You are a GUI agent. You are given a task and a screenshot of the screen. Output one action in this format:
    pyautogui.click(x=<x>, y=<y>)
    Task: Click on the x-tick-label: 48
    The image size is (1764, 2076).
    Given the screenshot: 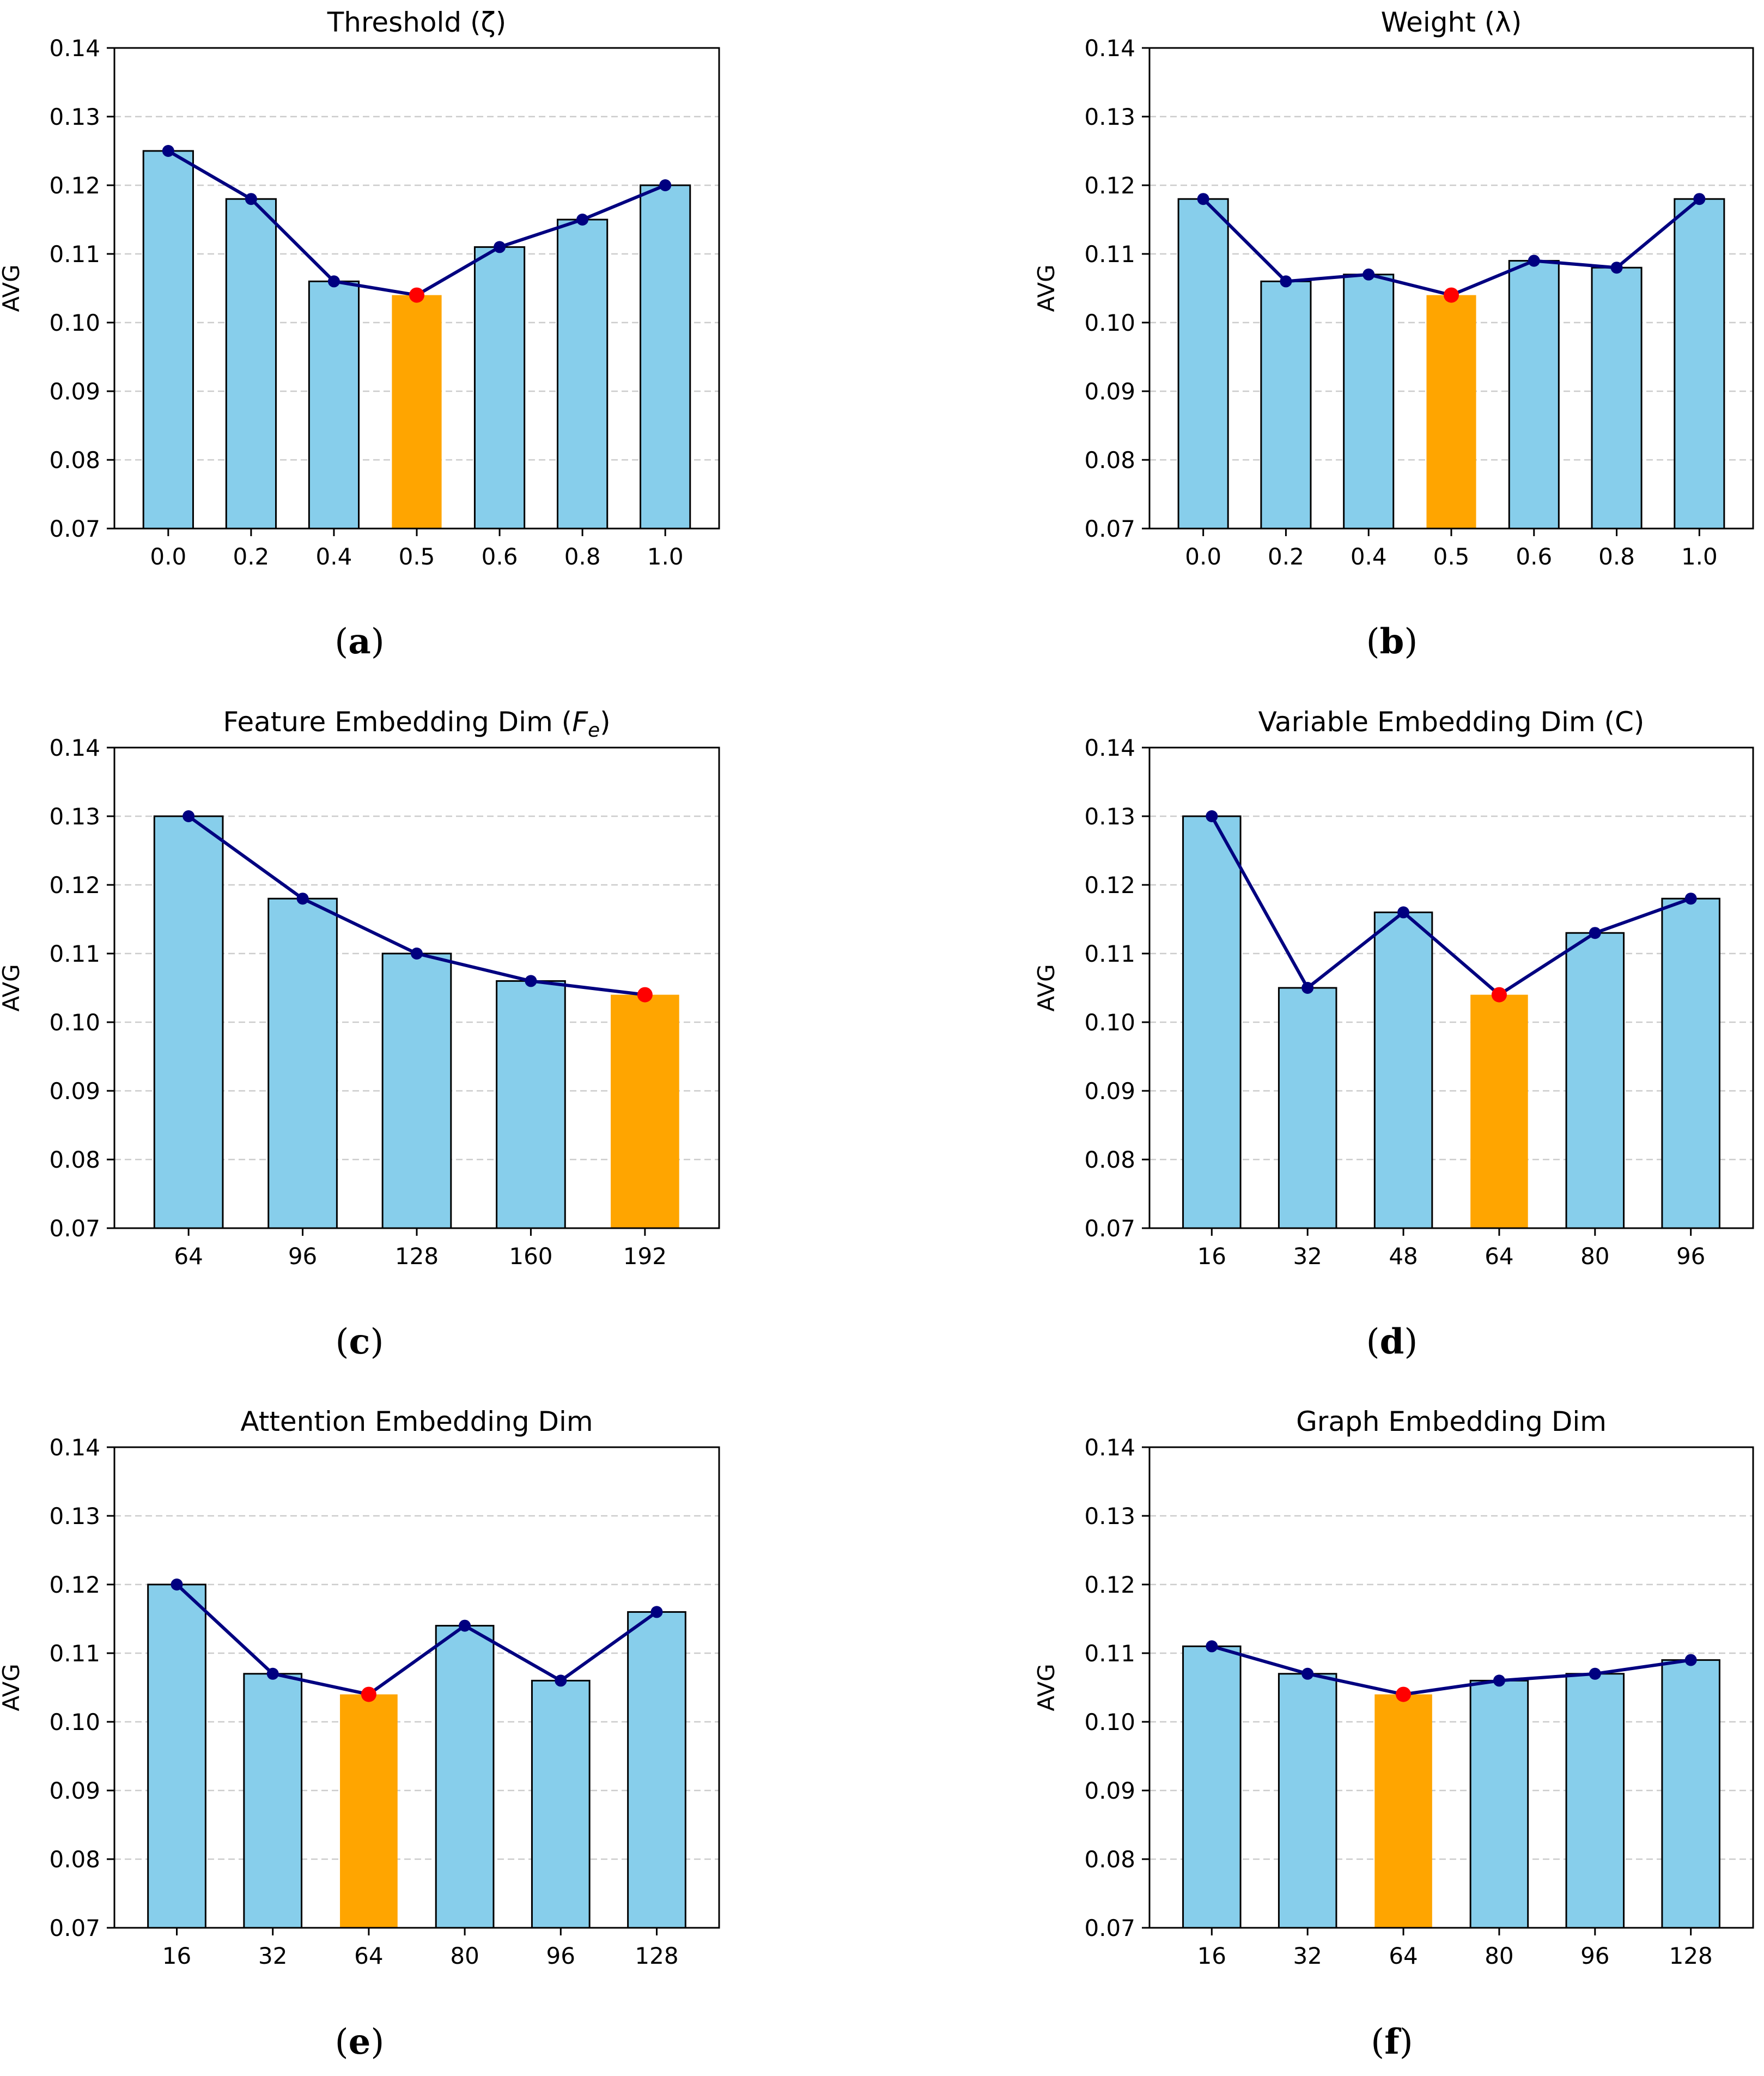 What is the action you would take?
    pyautogui.click(x=1403, y=1256)
    